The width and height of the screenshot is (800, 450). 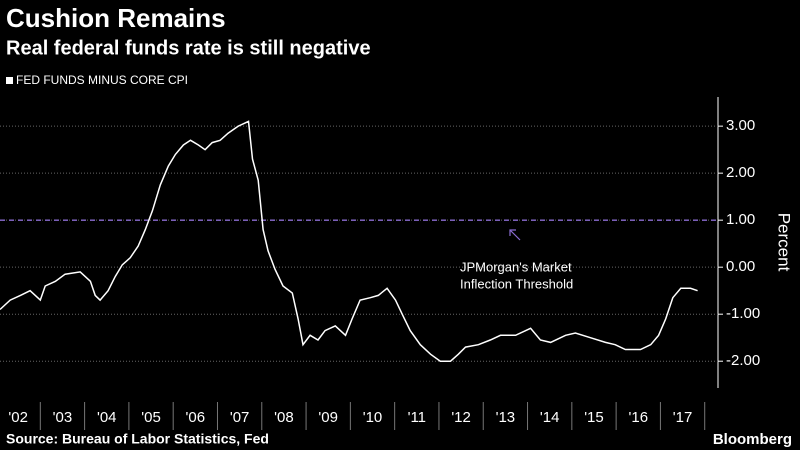 I want to click on x-tick-label: '12, so click(x=461, y=417).